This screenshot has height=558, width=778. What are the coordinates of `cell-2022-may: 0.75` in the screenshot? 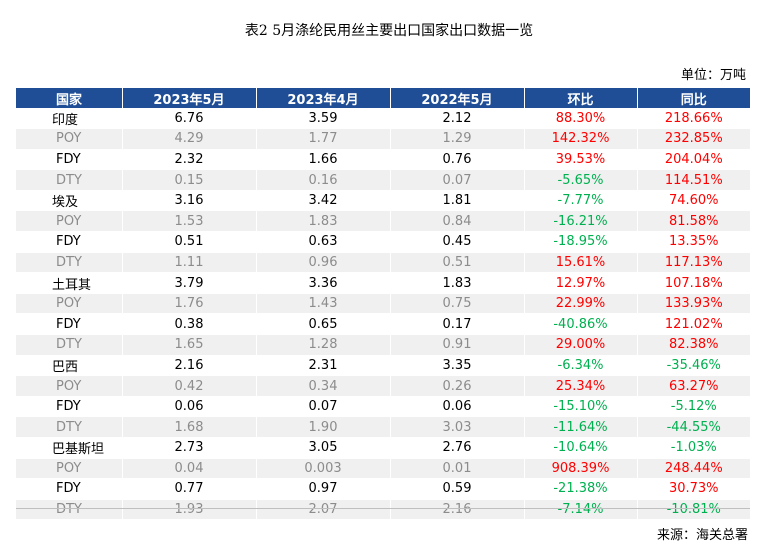 It's located at (456, 304).